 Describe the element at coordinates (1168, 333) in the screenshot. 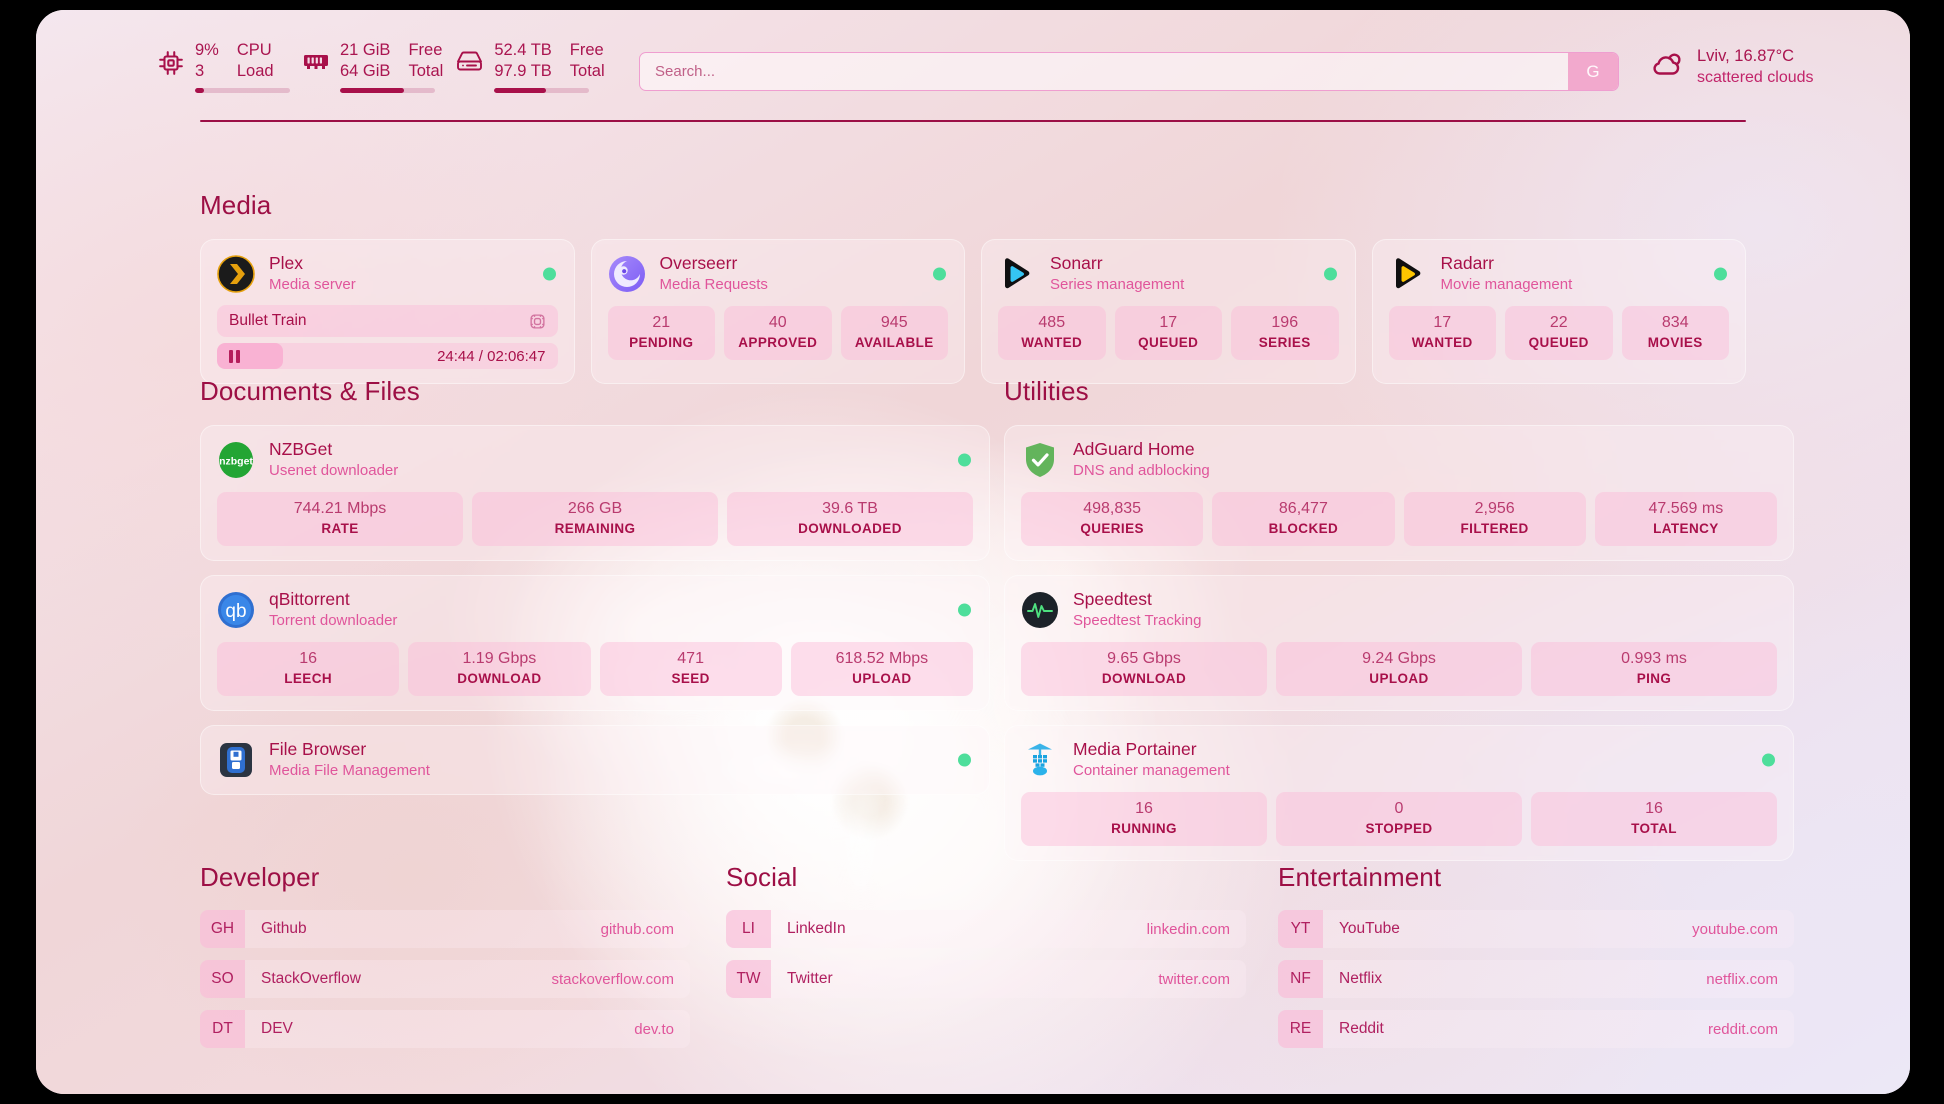

I see `app-stats-row: 485 WANTED 17 QUEUED 196 SERIES` at that location.